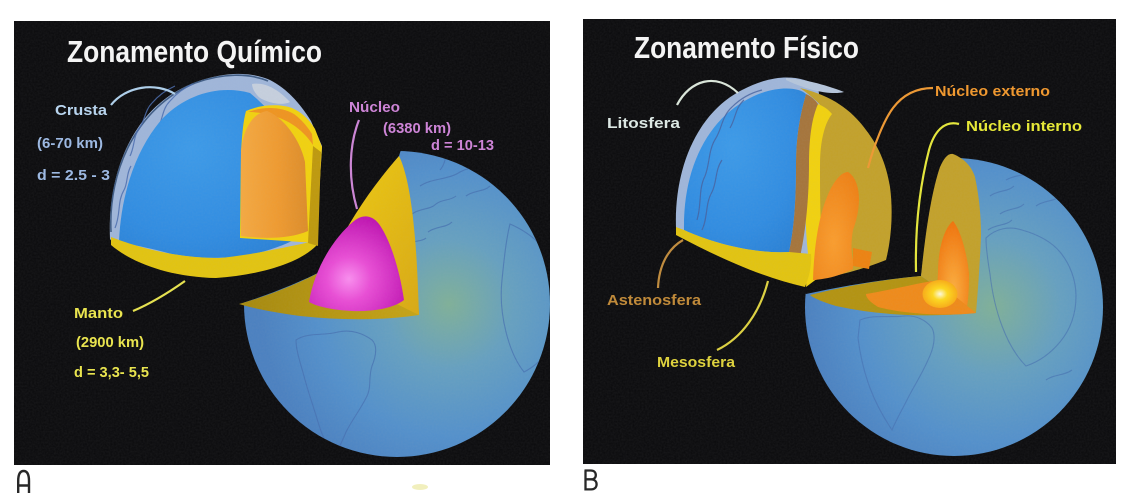 This screenshot has height=498, width=1131. Describe the element at coordinates (98, 313) in the screenshot. I see `svg-text: Manto` at that location.